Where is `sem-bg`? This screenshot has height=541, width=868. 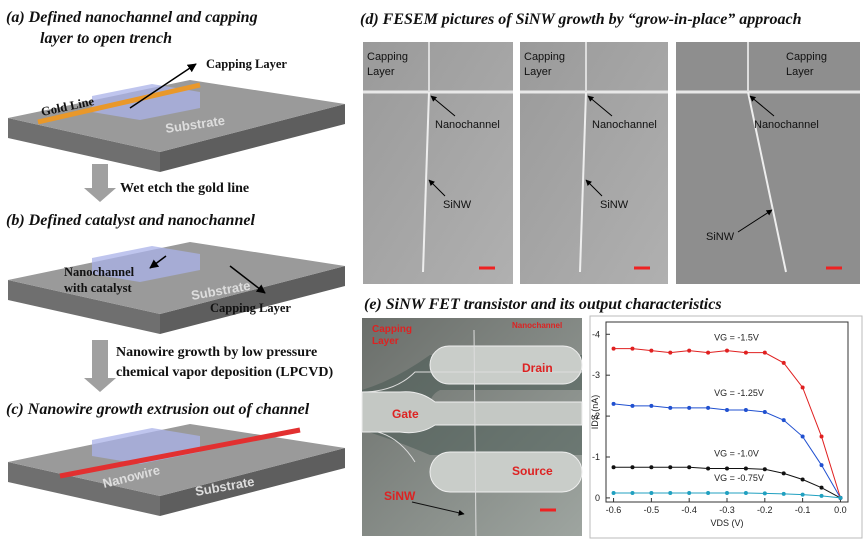
sem-bg is located at coordinates (594, 163).